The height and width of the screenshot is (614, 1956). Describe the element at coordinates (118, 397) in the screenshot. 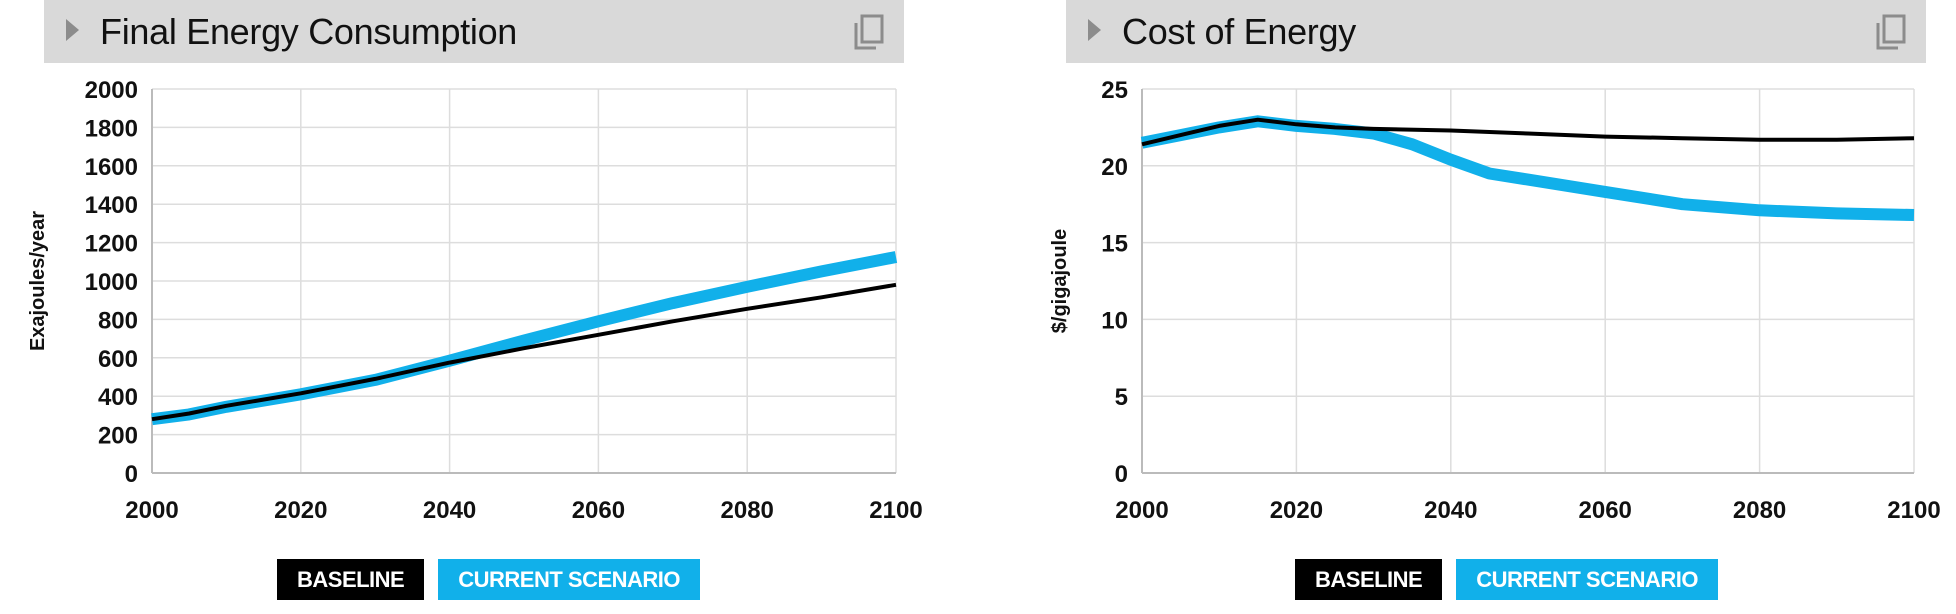

I see `y-tick-label: 400` at that location.